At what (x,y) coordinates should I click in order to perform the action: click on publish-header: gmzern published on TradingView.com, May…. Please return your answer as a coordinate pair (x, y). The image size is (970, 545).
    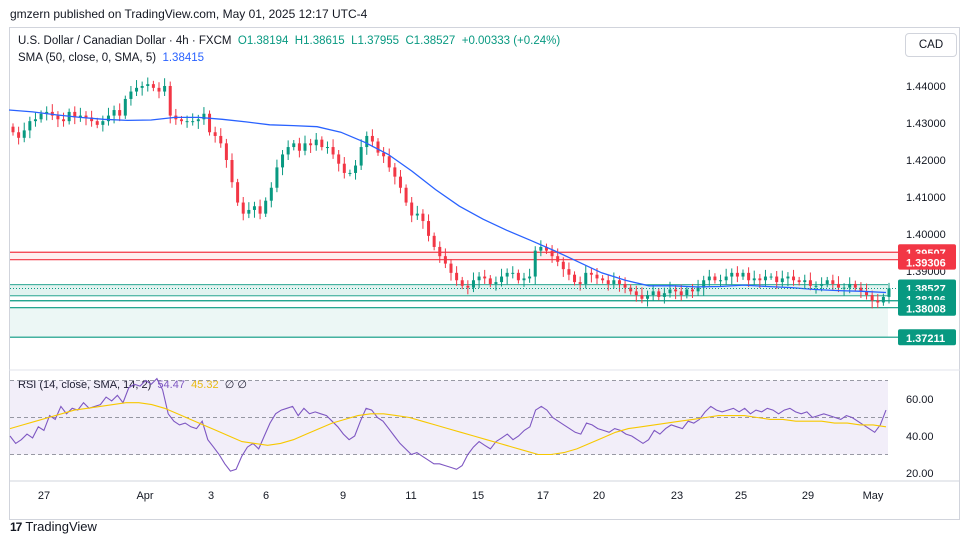
    Looking at the image, I should click on (189, 14).